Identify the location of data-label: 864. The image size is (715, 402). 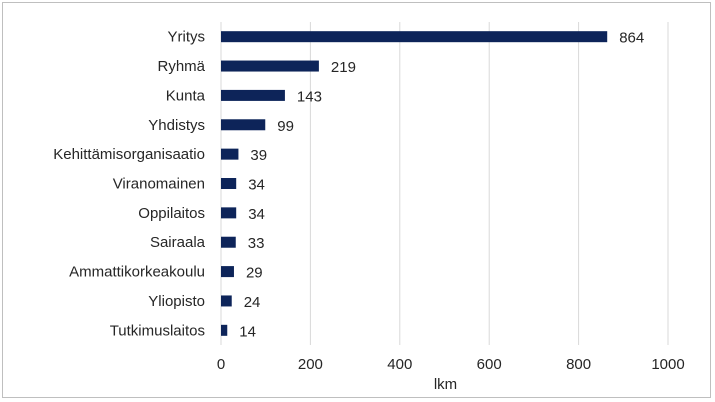
(631, 38).